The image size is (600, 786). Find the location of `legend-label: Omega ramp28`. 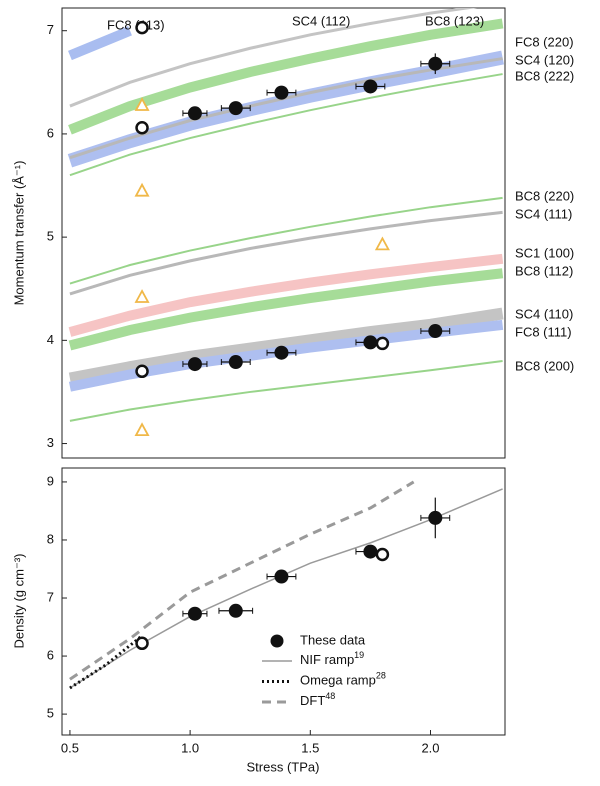

legend-label: Omega ramp28 is located at coordinates (343, 679).